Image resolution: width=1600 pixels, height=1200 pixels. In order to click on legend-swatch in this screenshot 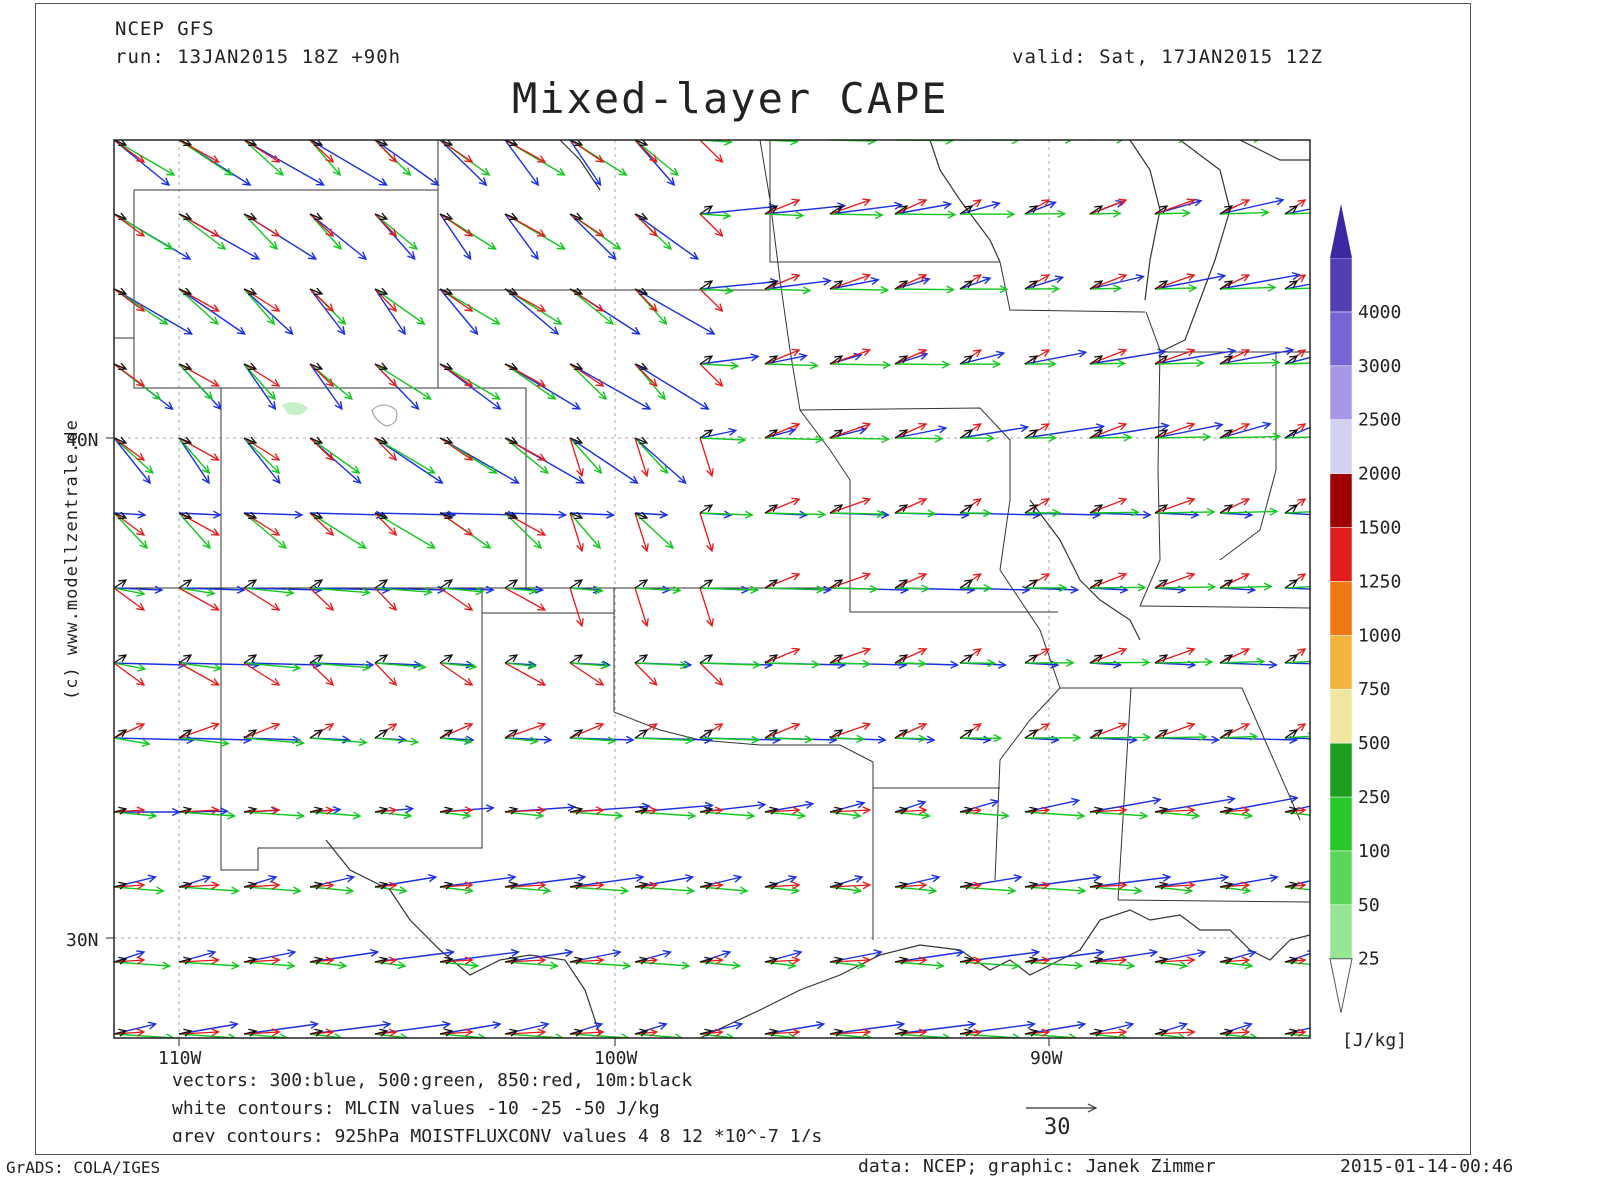, I will do `click(1341, 339)`.